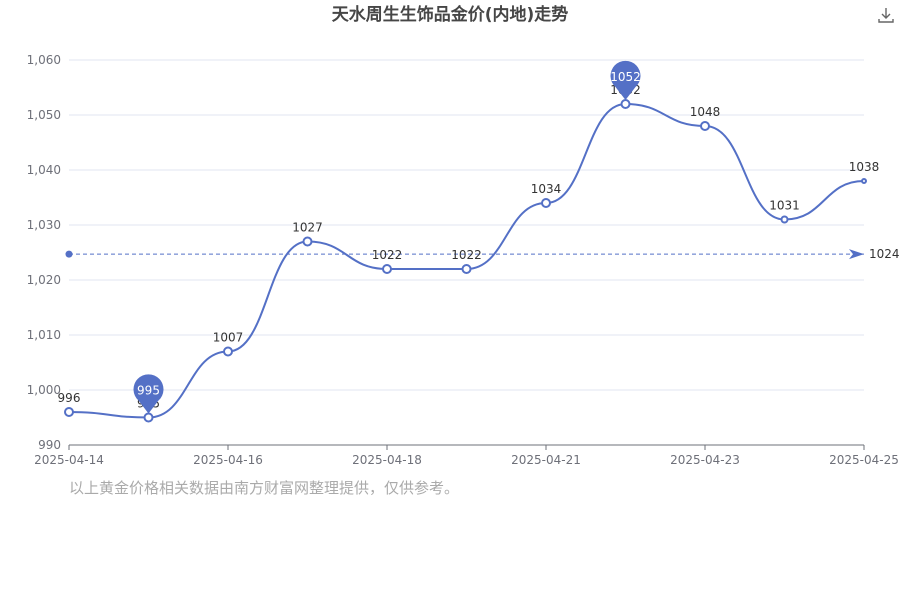  I want to click on min-marker-label: 995, so click(148, 391).